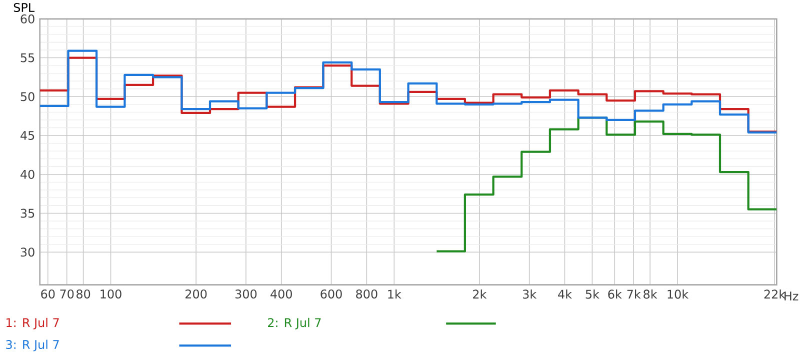 This screenshot has height=356, width=800. I want to click on x-tick-label: 70, so click(67, 293).